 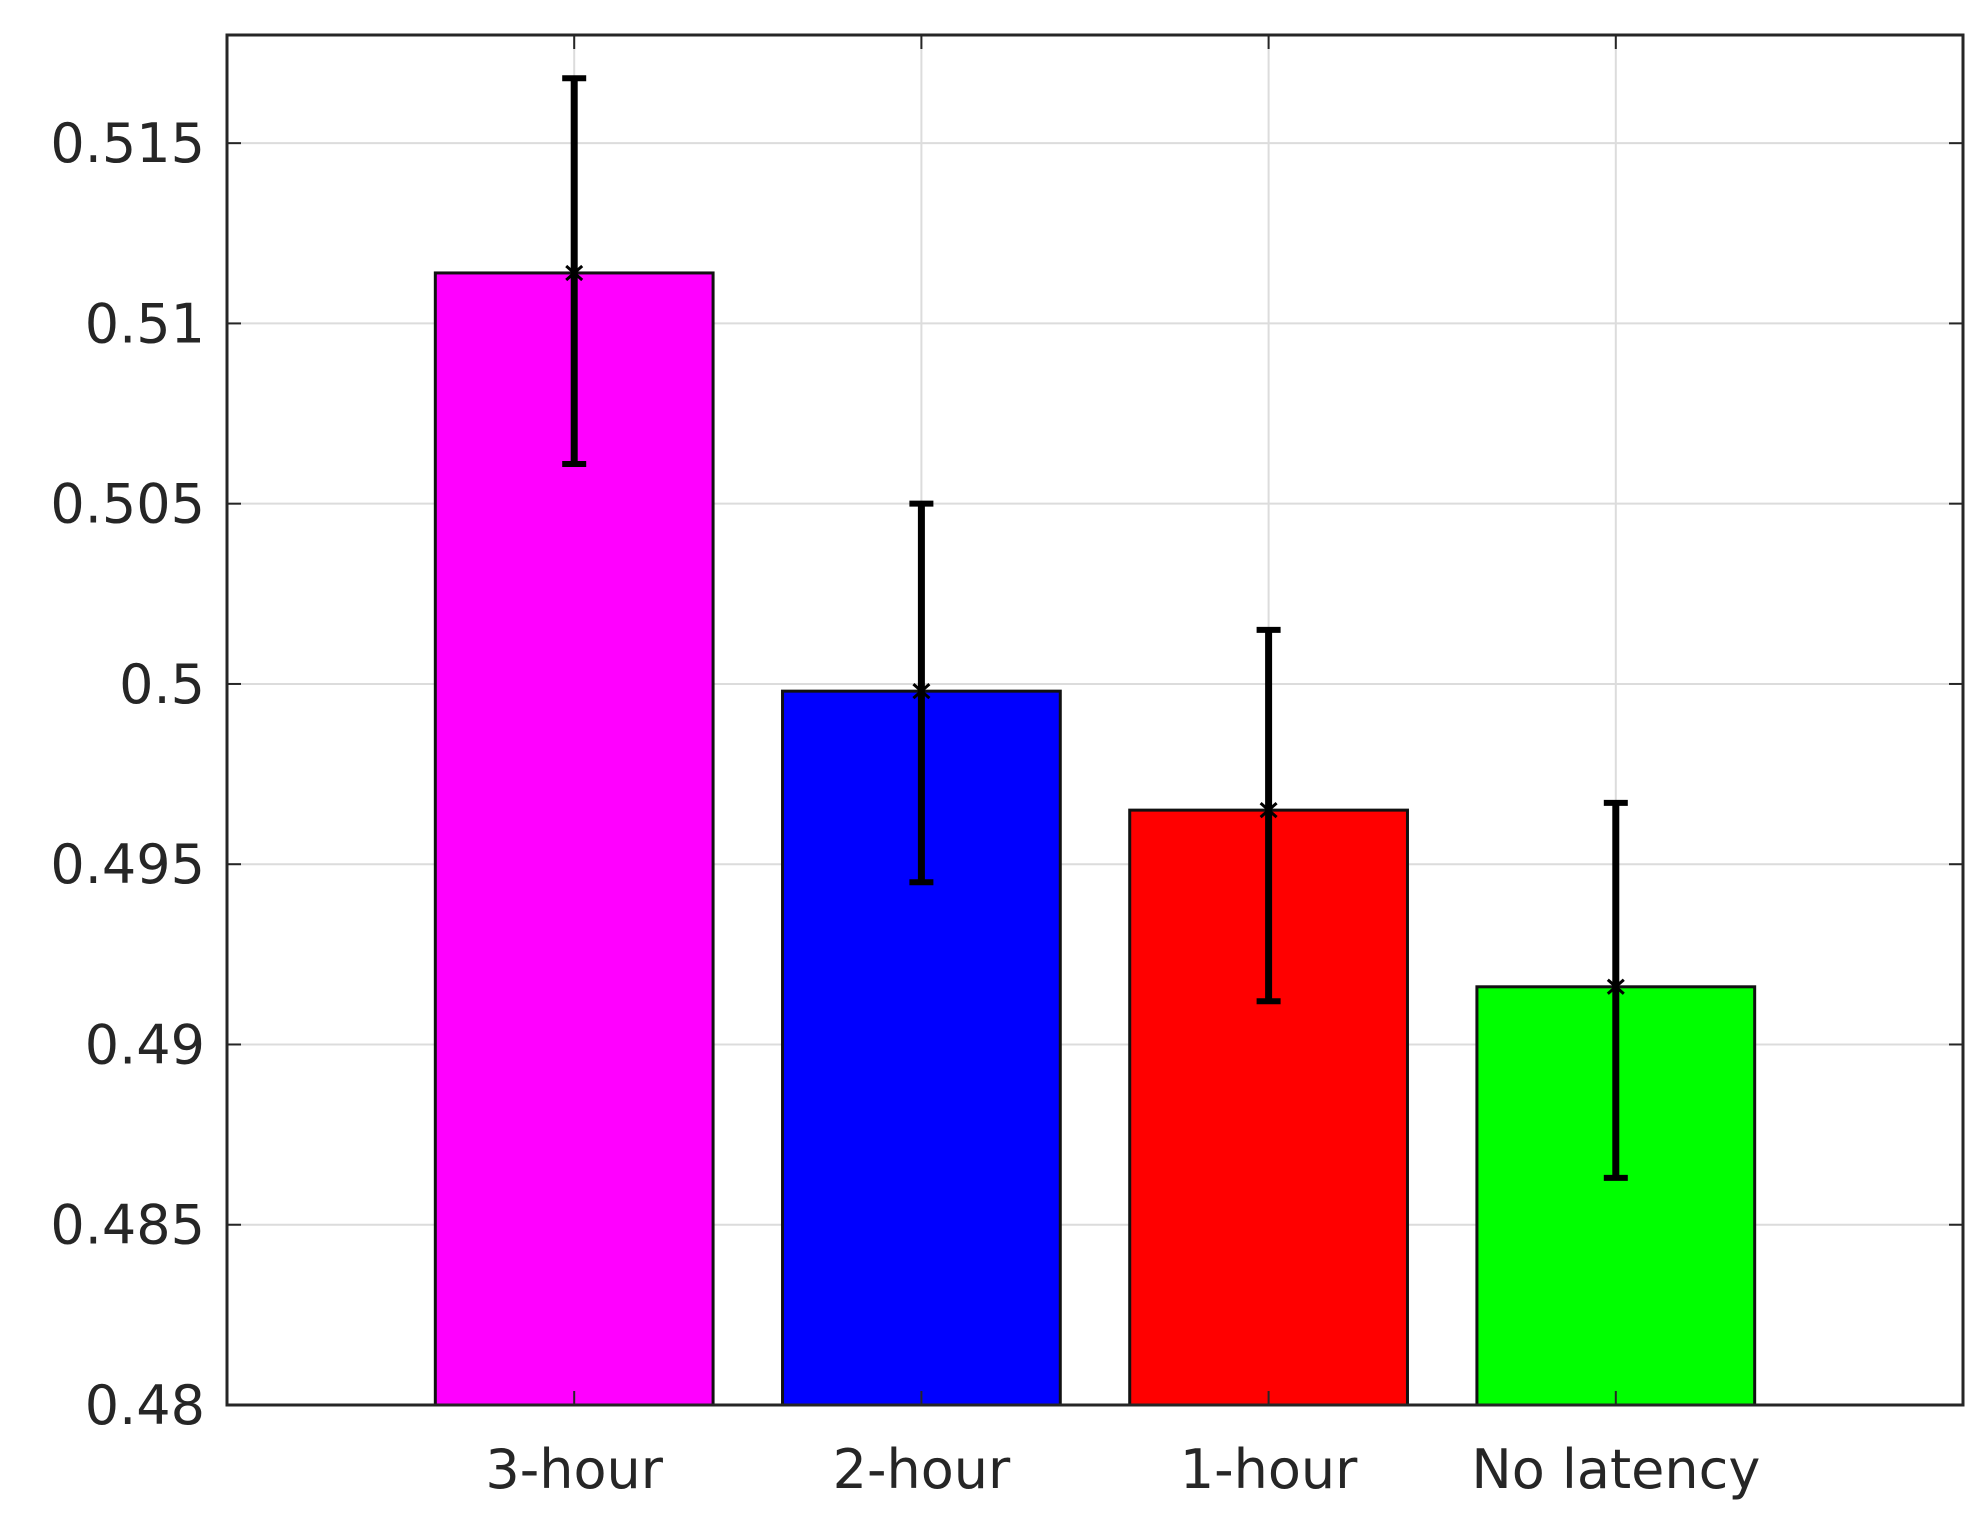 What do you see at coordinates (127, 504) in the screenshot?
I see `y-tick-label: 0.505` at bounding box center [127, 504].